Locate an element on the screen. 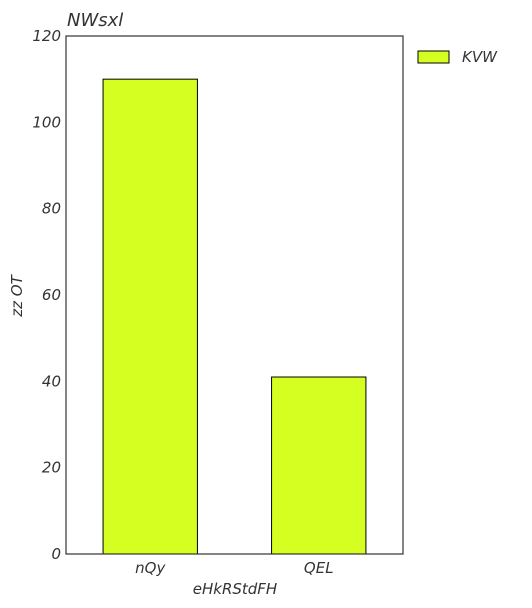  y-tick-label: 40 is located at coordinates (51, 381).